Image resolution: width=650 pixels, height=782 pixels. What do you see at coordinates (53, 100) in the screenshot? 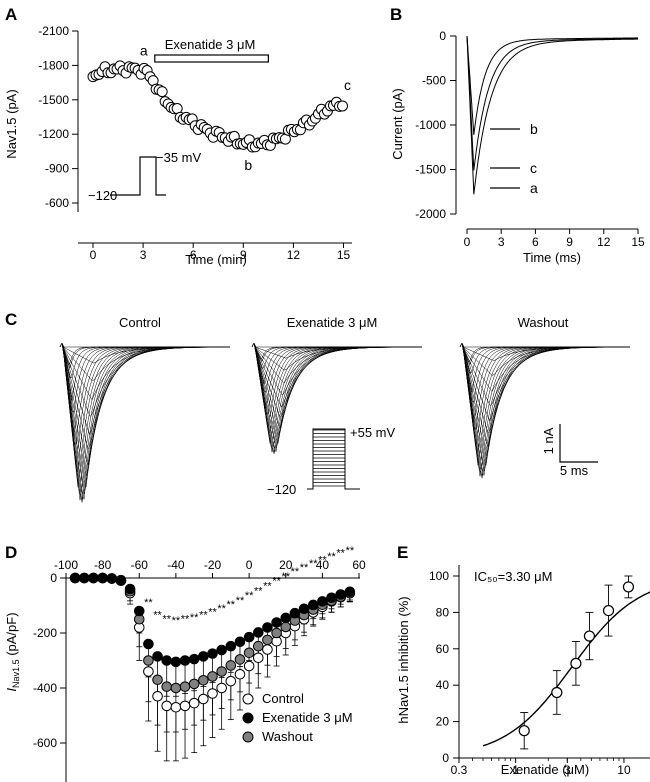
I see `a-y-tick-label: -1500` at bounding box center [53, 100].